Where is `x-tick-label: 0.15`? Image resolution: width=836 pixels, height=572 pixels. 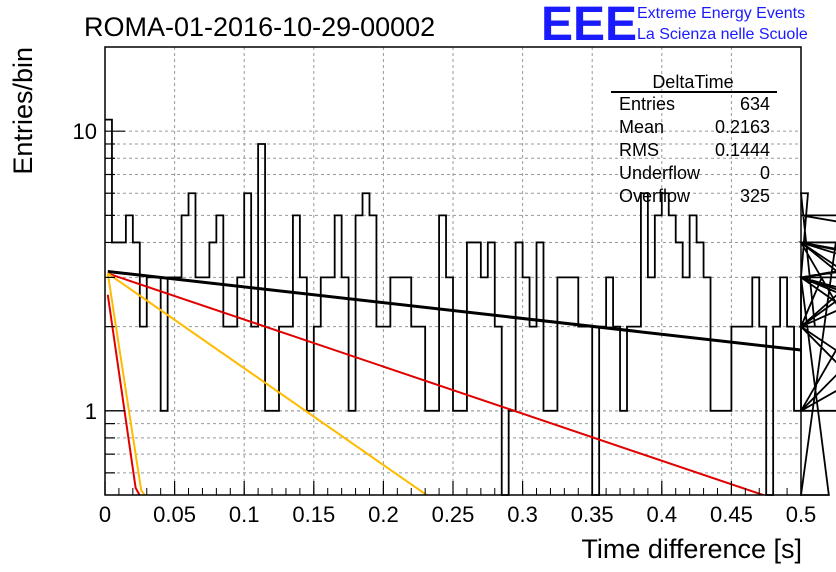 x-tick-label: 0.15 is located at coordinates (313, 514).